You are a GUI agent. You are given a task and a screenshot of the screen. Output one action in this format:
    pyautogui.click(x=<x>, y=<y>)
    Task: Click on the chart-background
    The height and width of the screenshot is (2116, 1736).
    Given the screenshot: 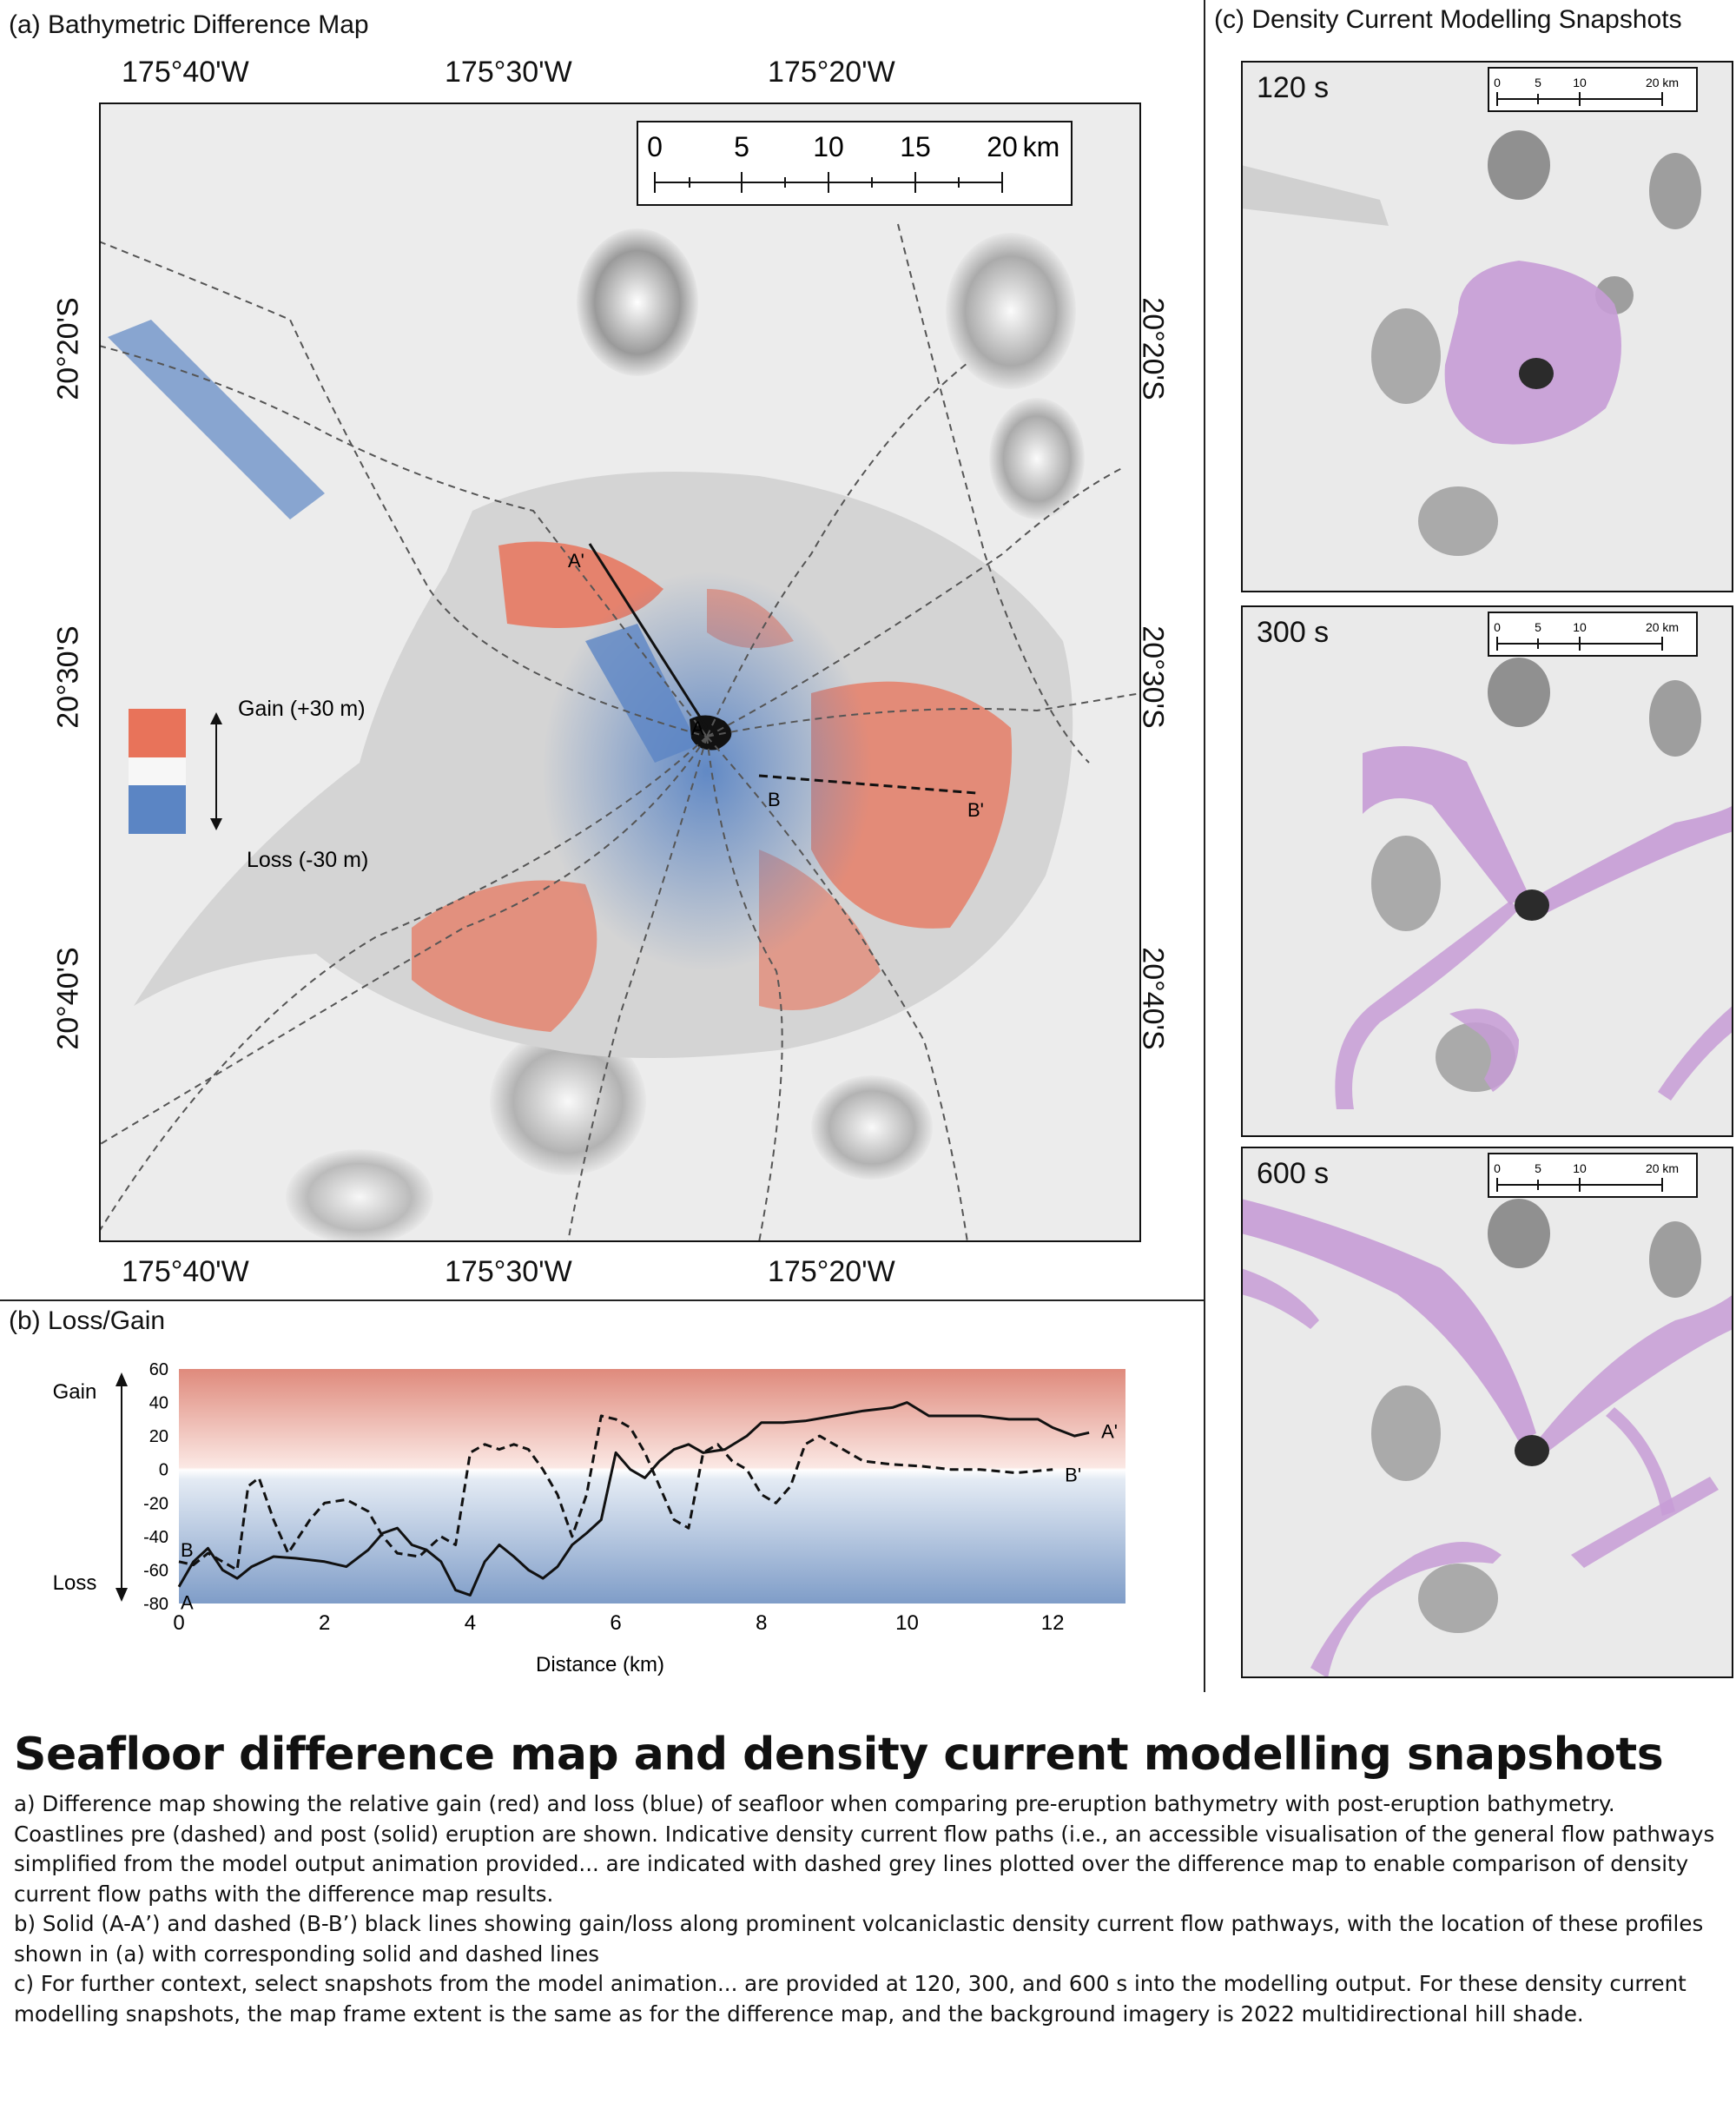 What is the action you would take?
    pyautogui.click(x=652, y=1486)
    